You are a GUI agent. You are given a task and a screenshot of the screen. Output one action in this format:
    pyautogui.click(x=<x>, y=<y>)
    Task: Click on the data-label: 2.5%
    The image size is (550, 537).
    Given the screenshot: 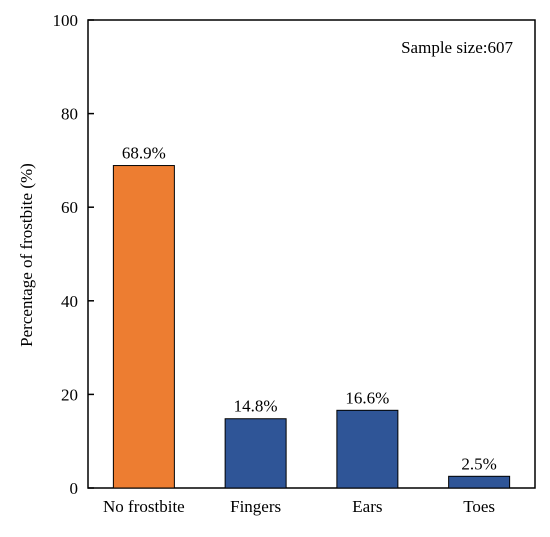 What is the action you would take?
    pyautogui.click(x=478, y=463)
    